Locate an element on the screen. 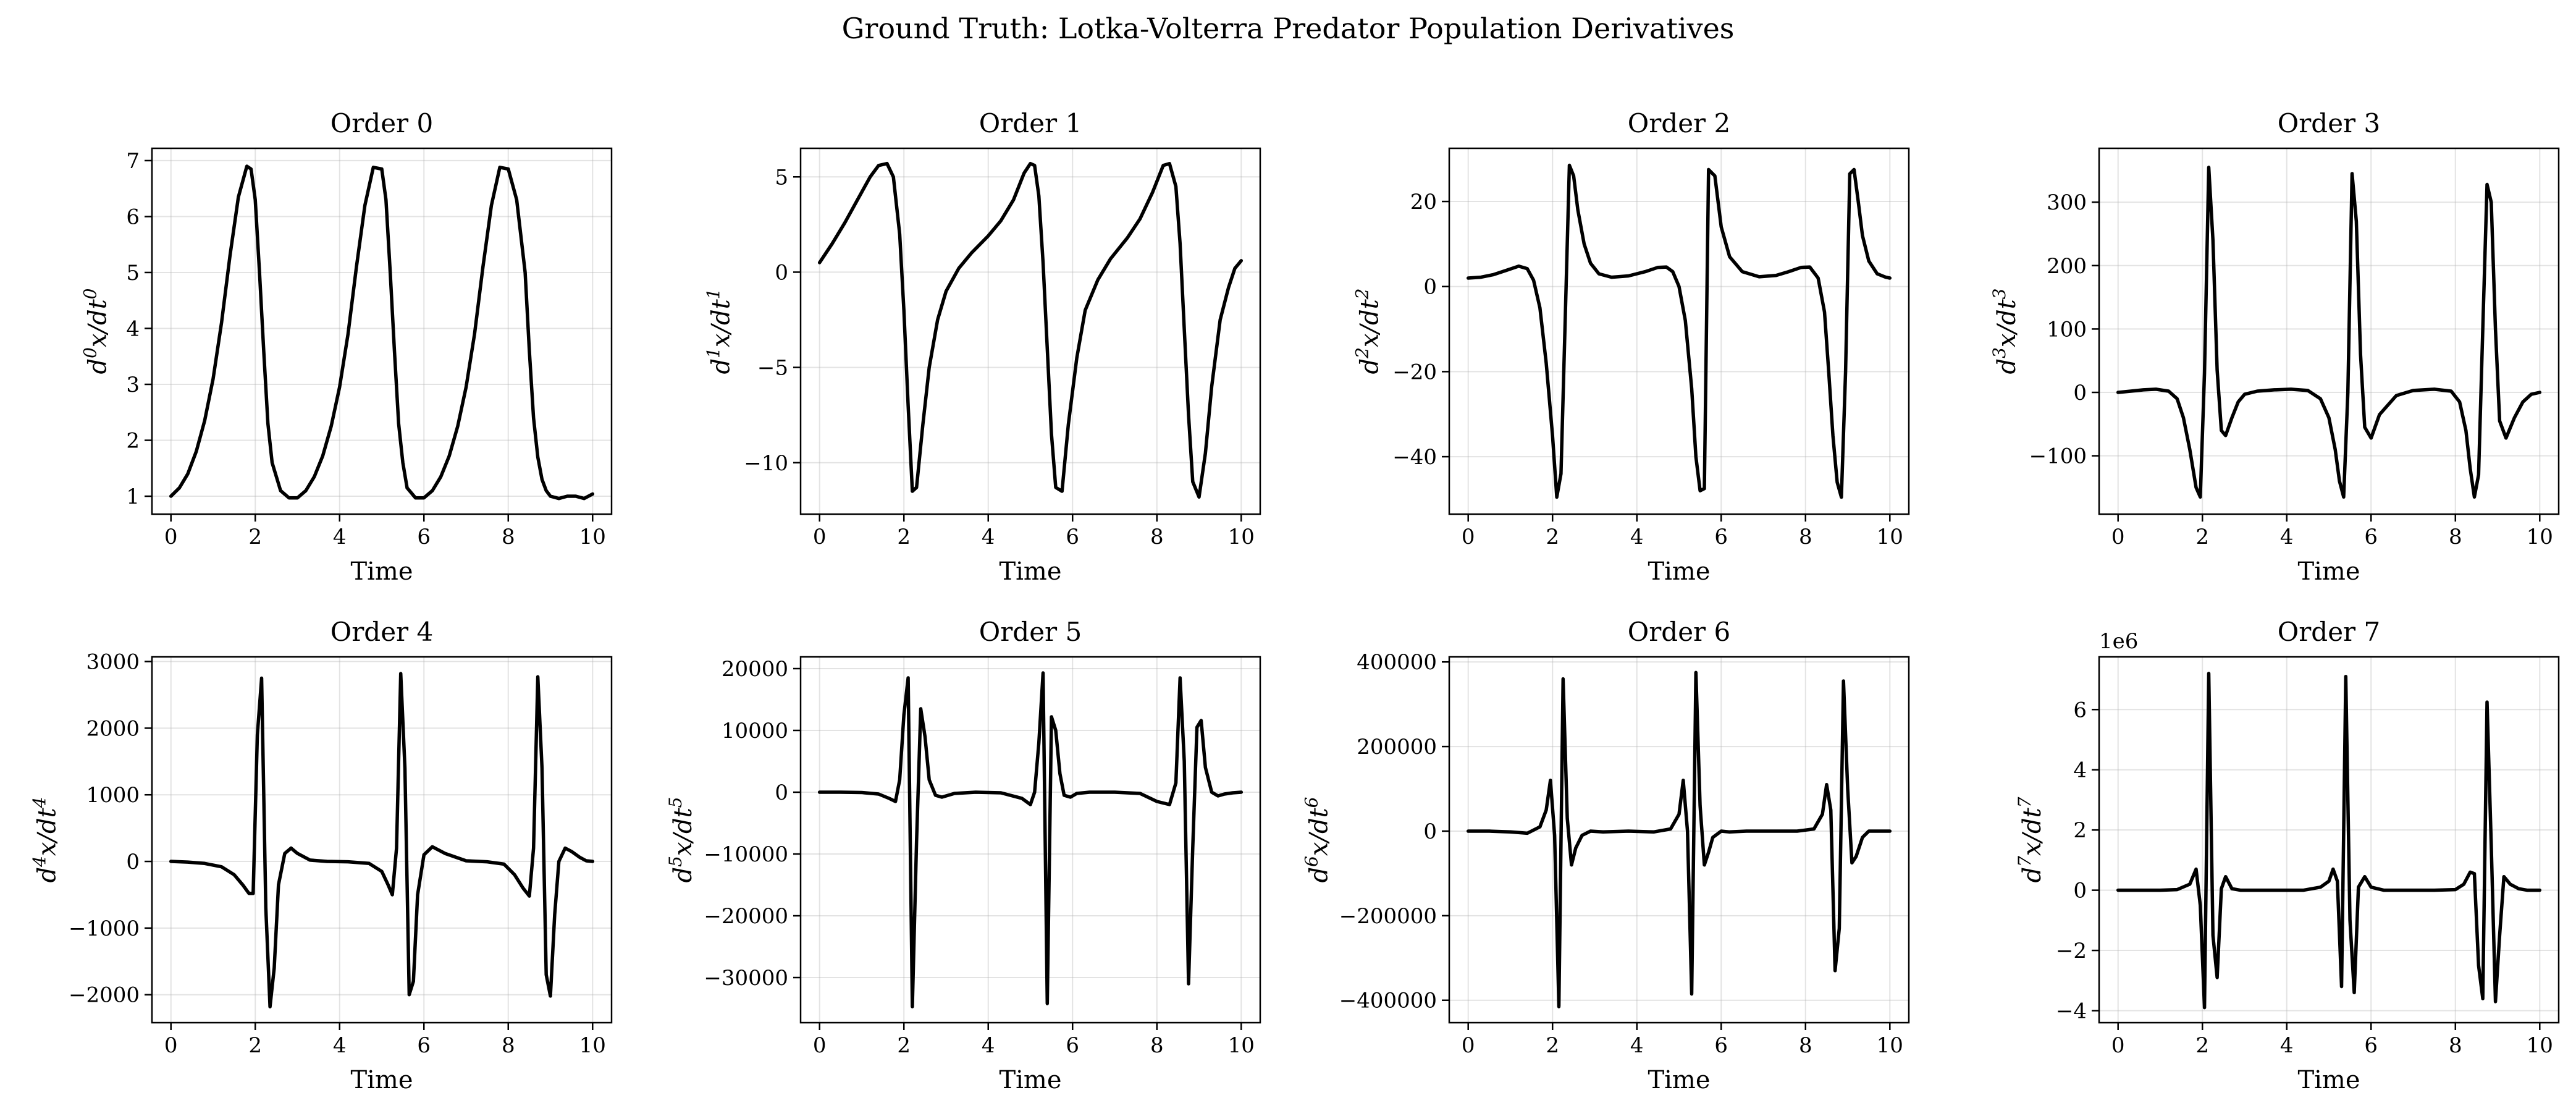  y-tick-label: −20 is located at coordinates (1414, 372).